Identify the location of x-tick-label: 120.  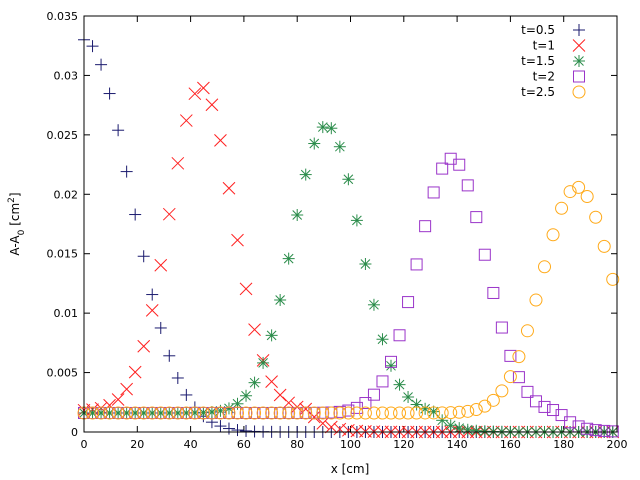
(403, 444).